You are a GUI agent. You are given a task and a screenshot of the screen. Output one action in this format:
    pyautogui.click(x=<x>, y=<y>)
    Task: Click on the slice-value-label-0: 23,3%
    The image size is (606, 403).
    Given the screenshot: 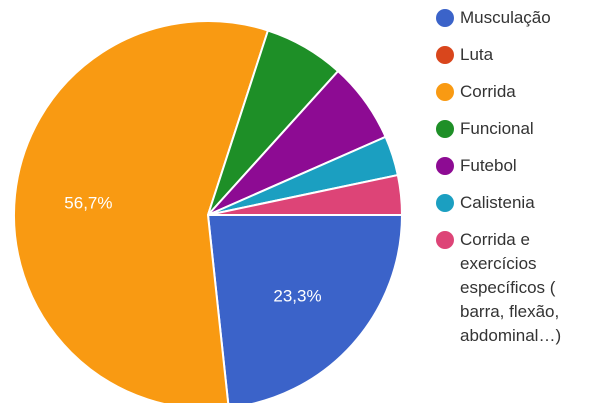 What is the action you would take?
    pyautogui.click(x=297, y=295)
    